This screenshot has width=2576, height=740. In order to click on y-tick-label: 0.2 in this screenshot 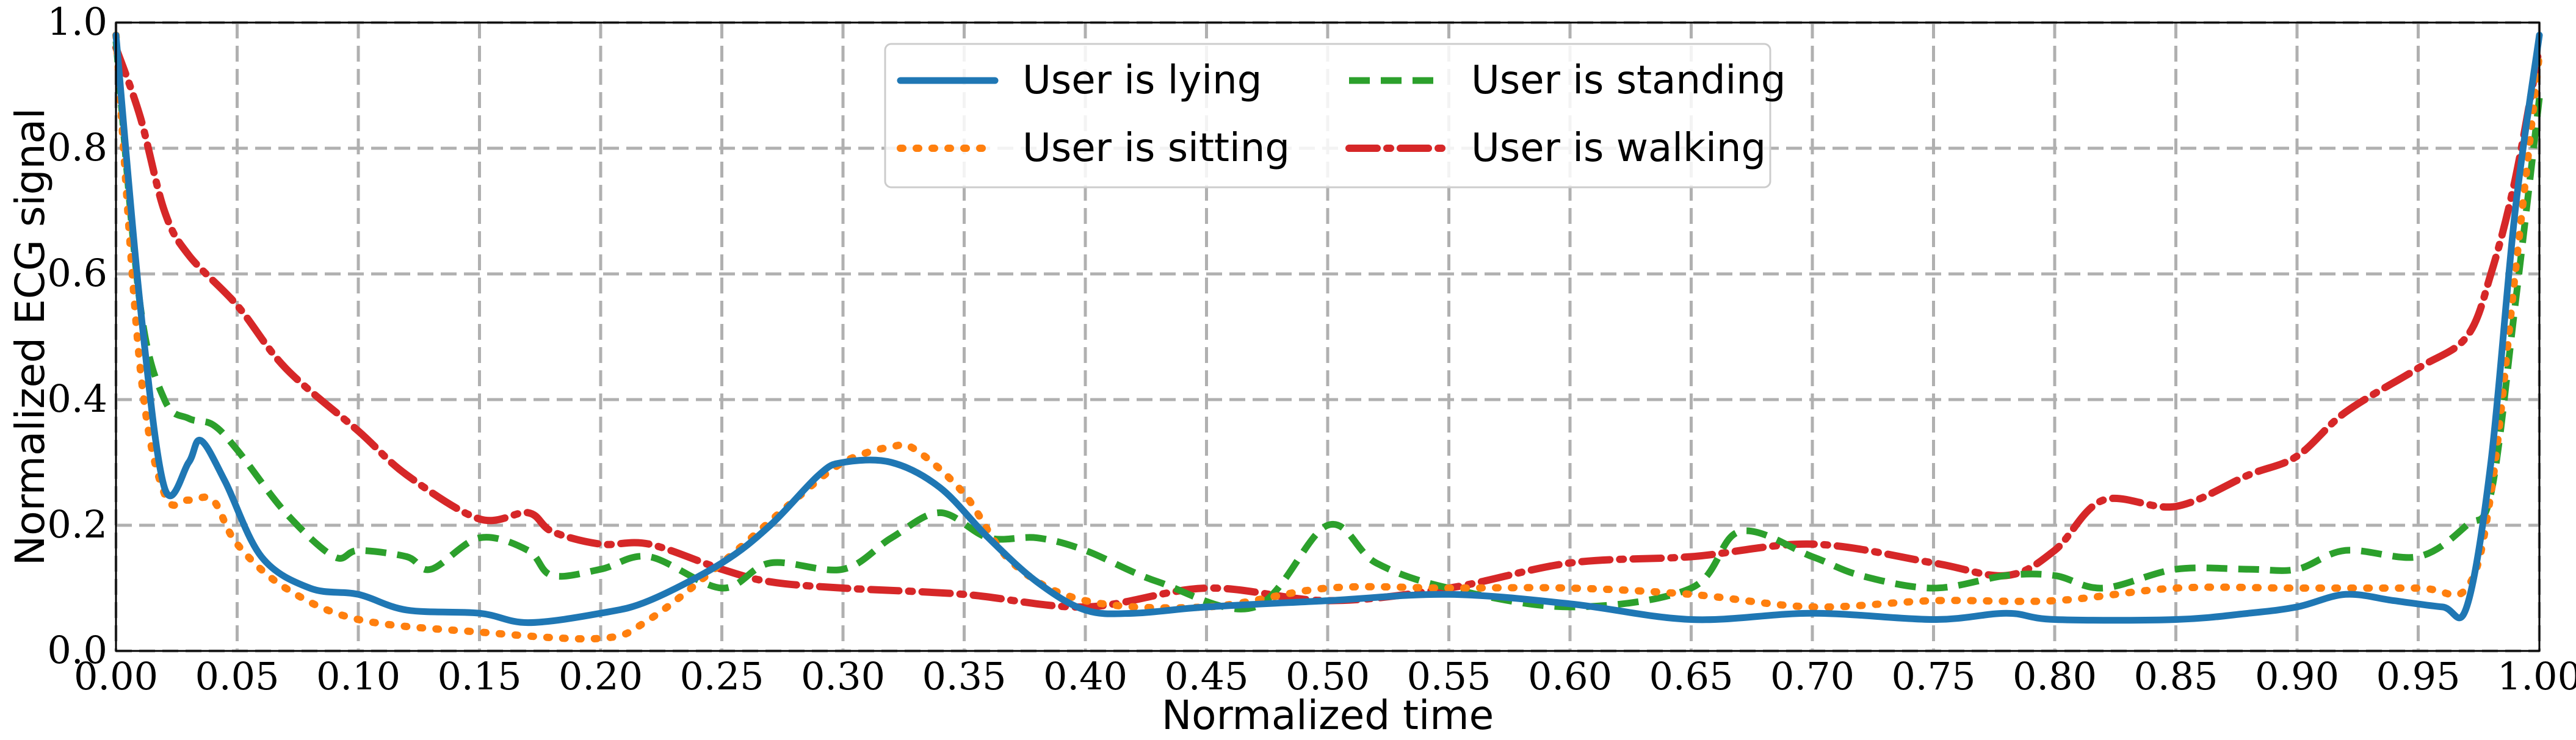, I will do `click(77, 525)`.